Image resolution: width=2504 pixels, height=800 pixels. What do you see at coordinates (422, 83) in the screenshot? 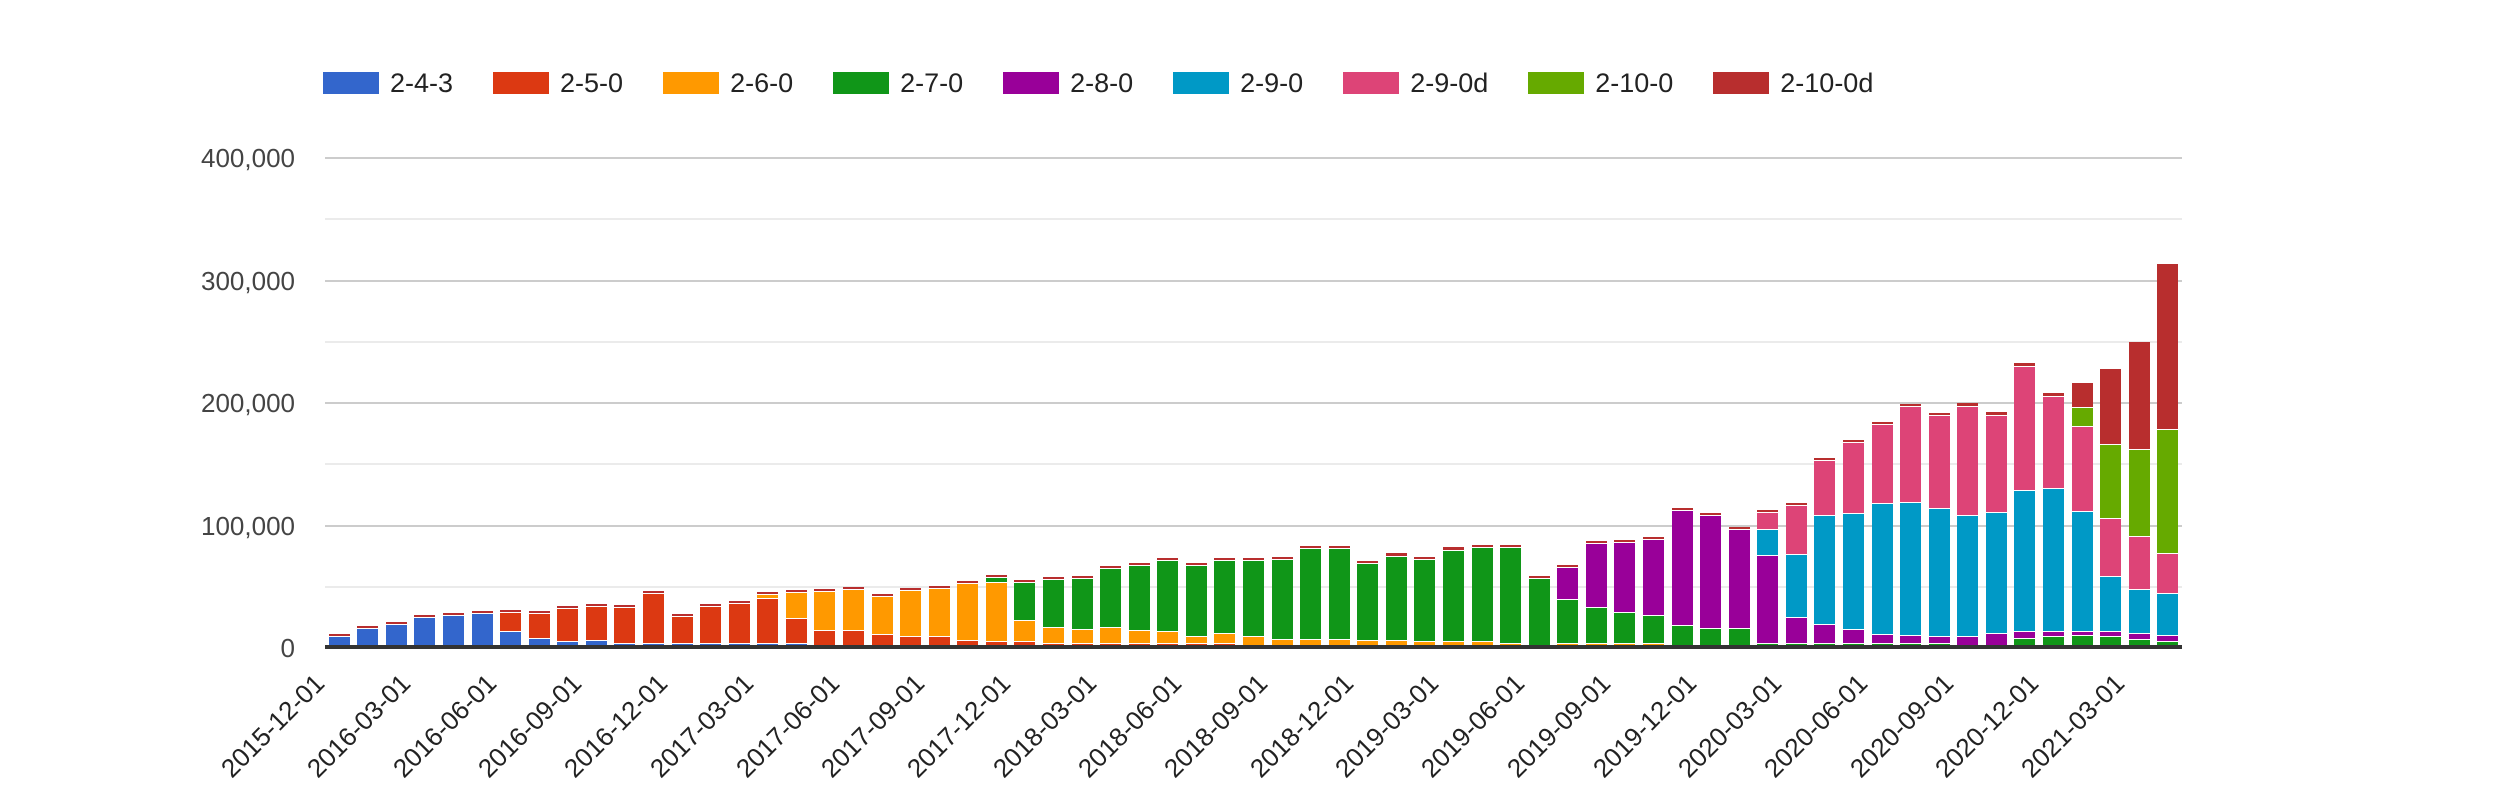
I see `legend-label: 2-4-3` at bounding box center [422, 83].